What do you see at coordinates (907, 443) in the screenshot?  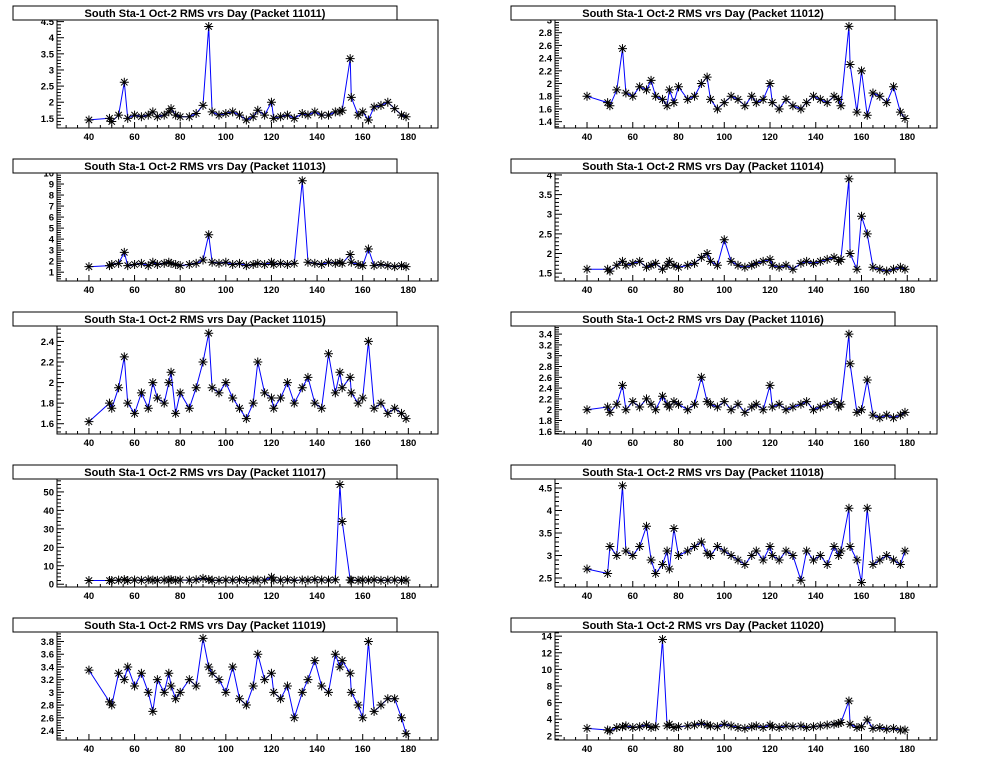 I see `x-tick-label: 180` at bounding box center [907, 443].